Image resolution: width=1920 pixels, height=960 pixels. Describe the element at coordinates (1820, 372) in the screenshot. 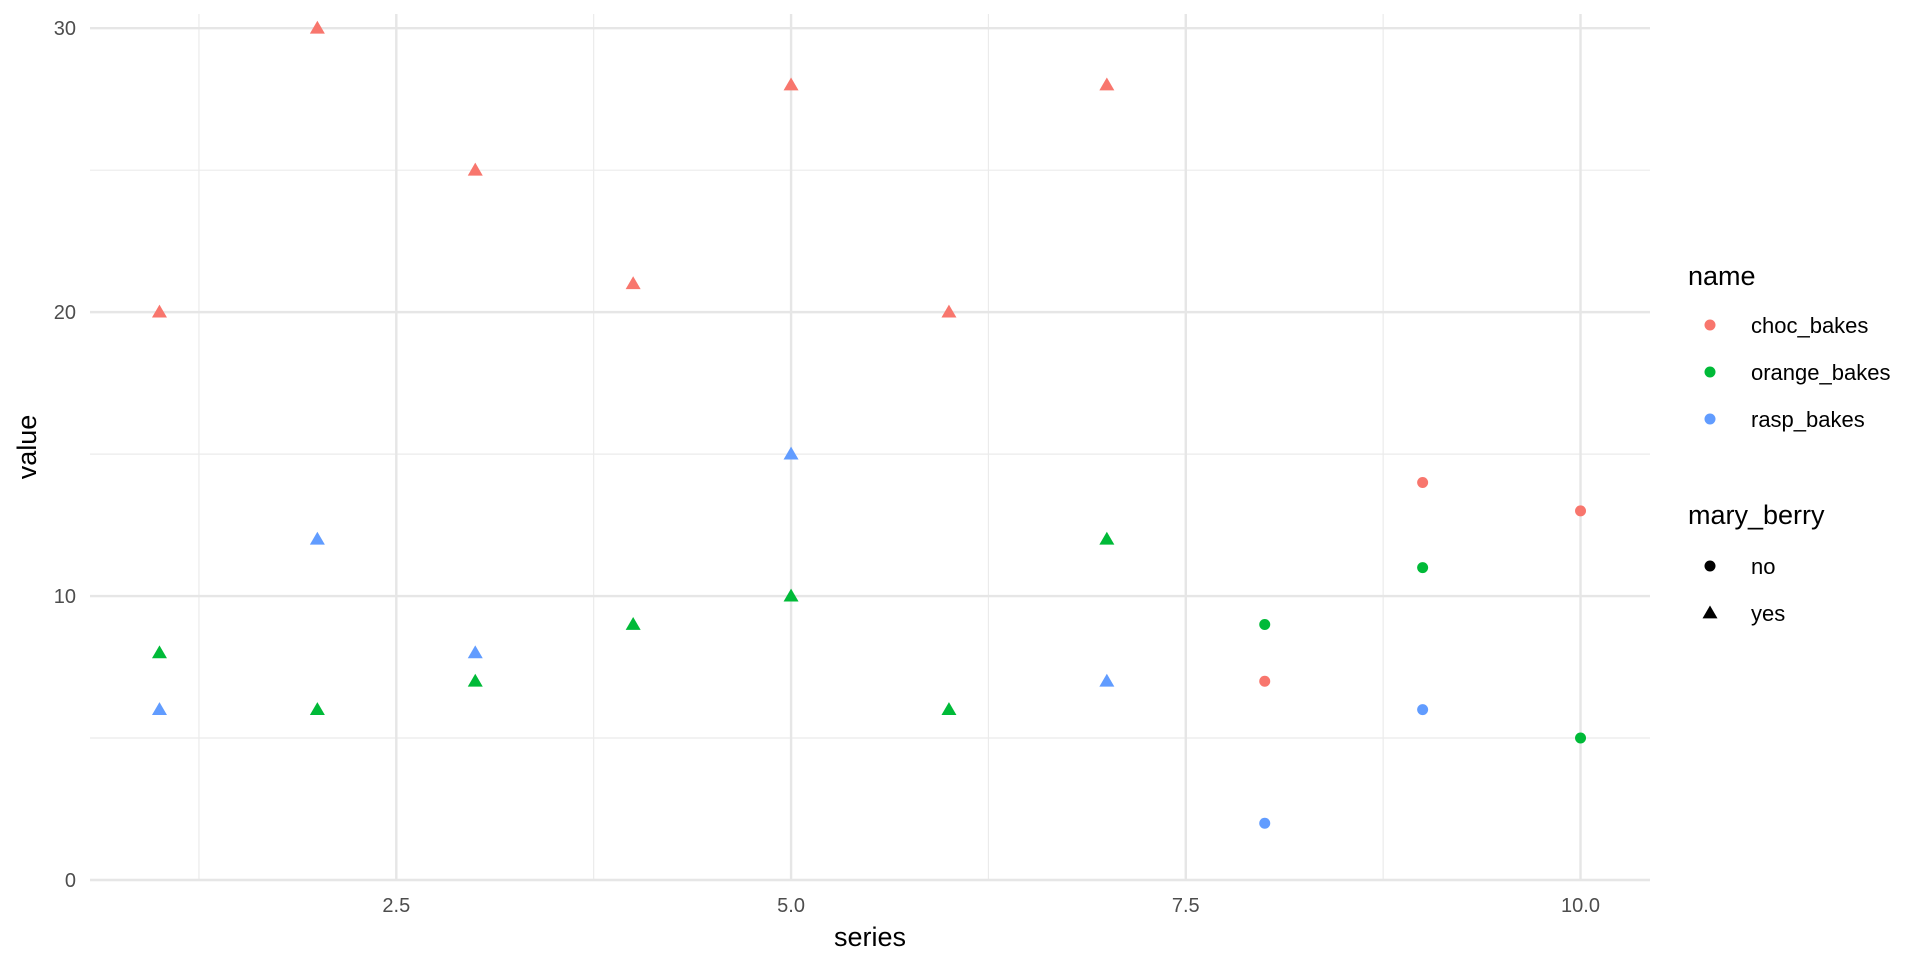

I see `legend-label-orange_bakes: orange_bakes` at that location.